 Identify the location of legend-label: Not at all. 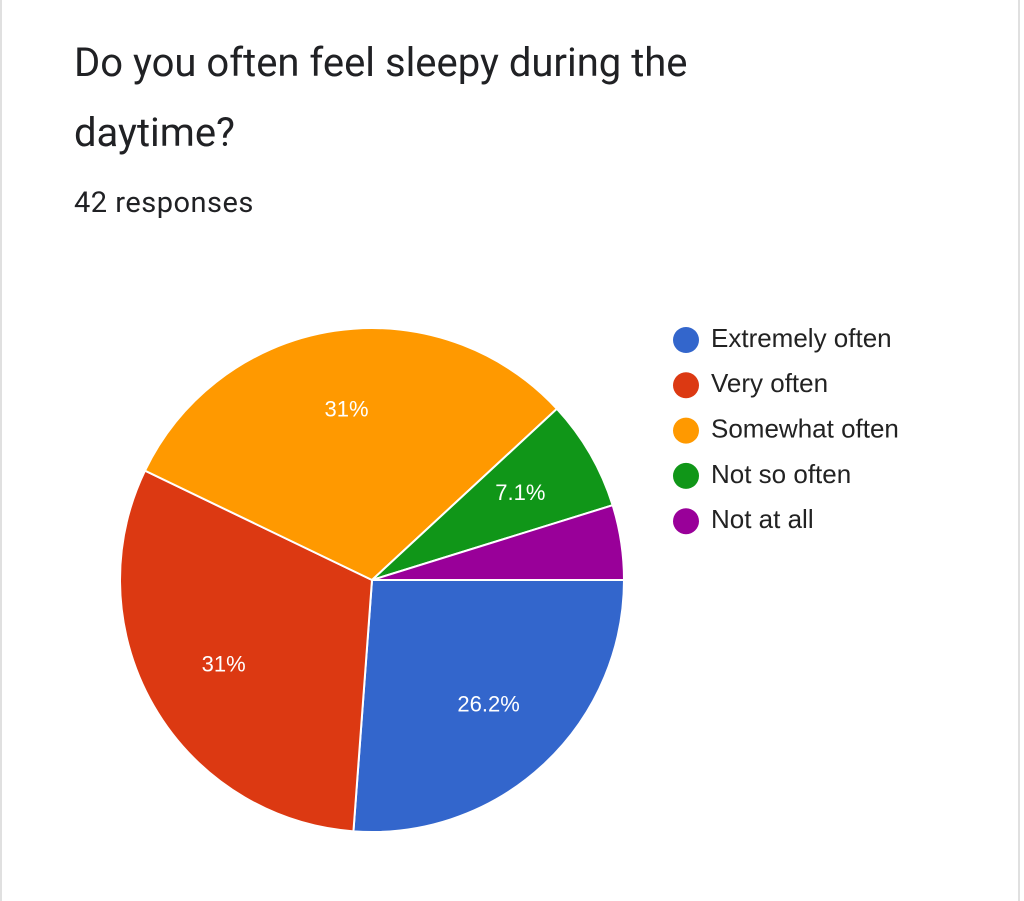
(762, 519).